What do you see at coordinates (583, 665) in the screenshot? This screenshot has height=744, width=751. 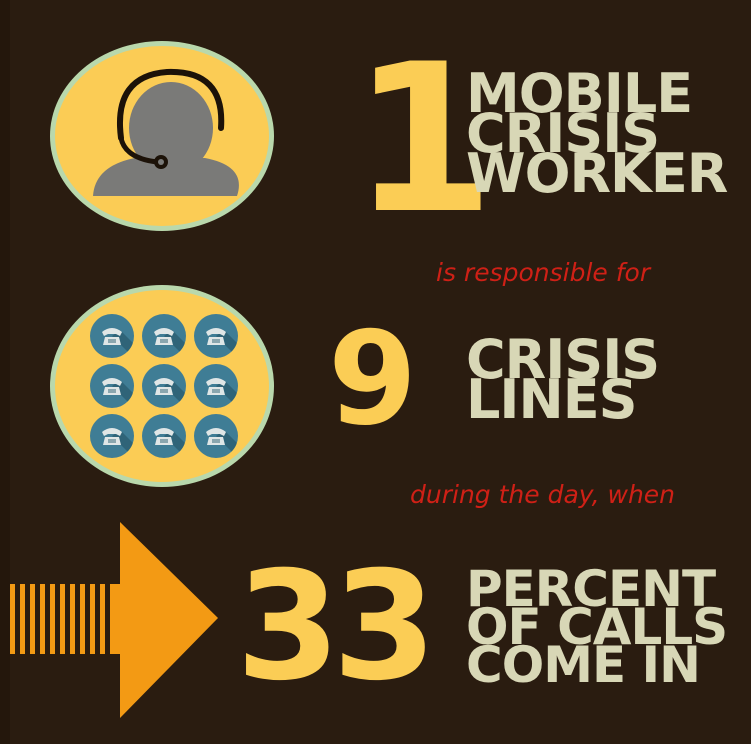 I see `label-line: COME IN` at bounding box center [583, 665].